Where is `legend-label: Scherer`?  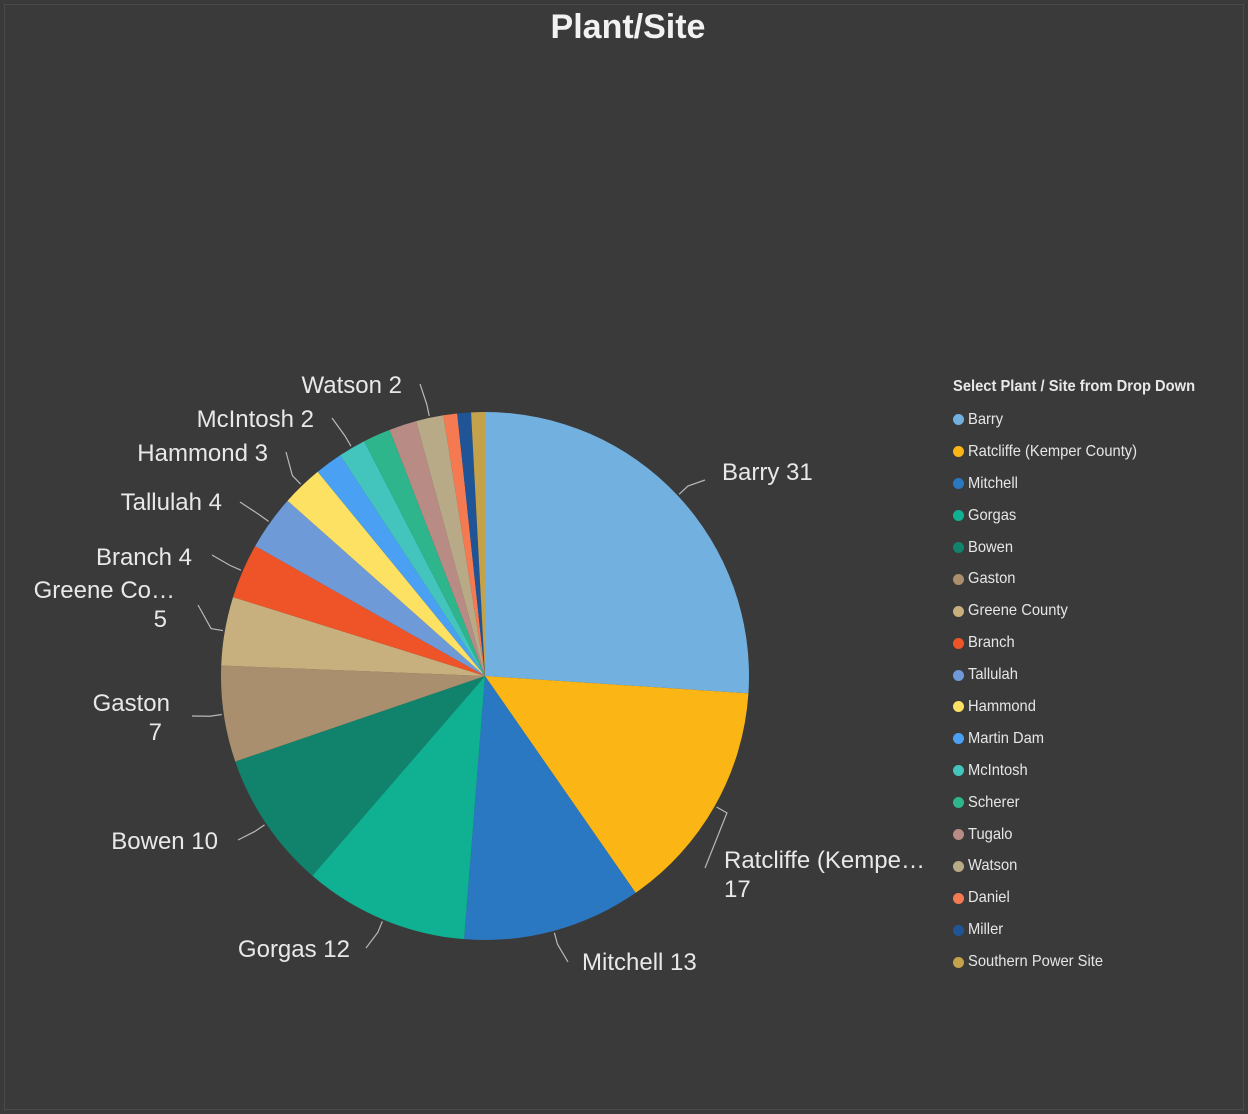
legend-label: Scherer is located at coordinates (994, 802).